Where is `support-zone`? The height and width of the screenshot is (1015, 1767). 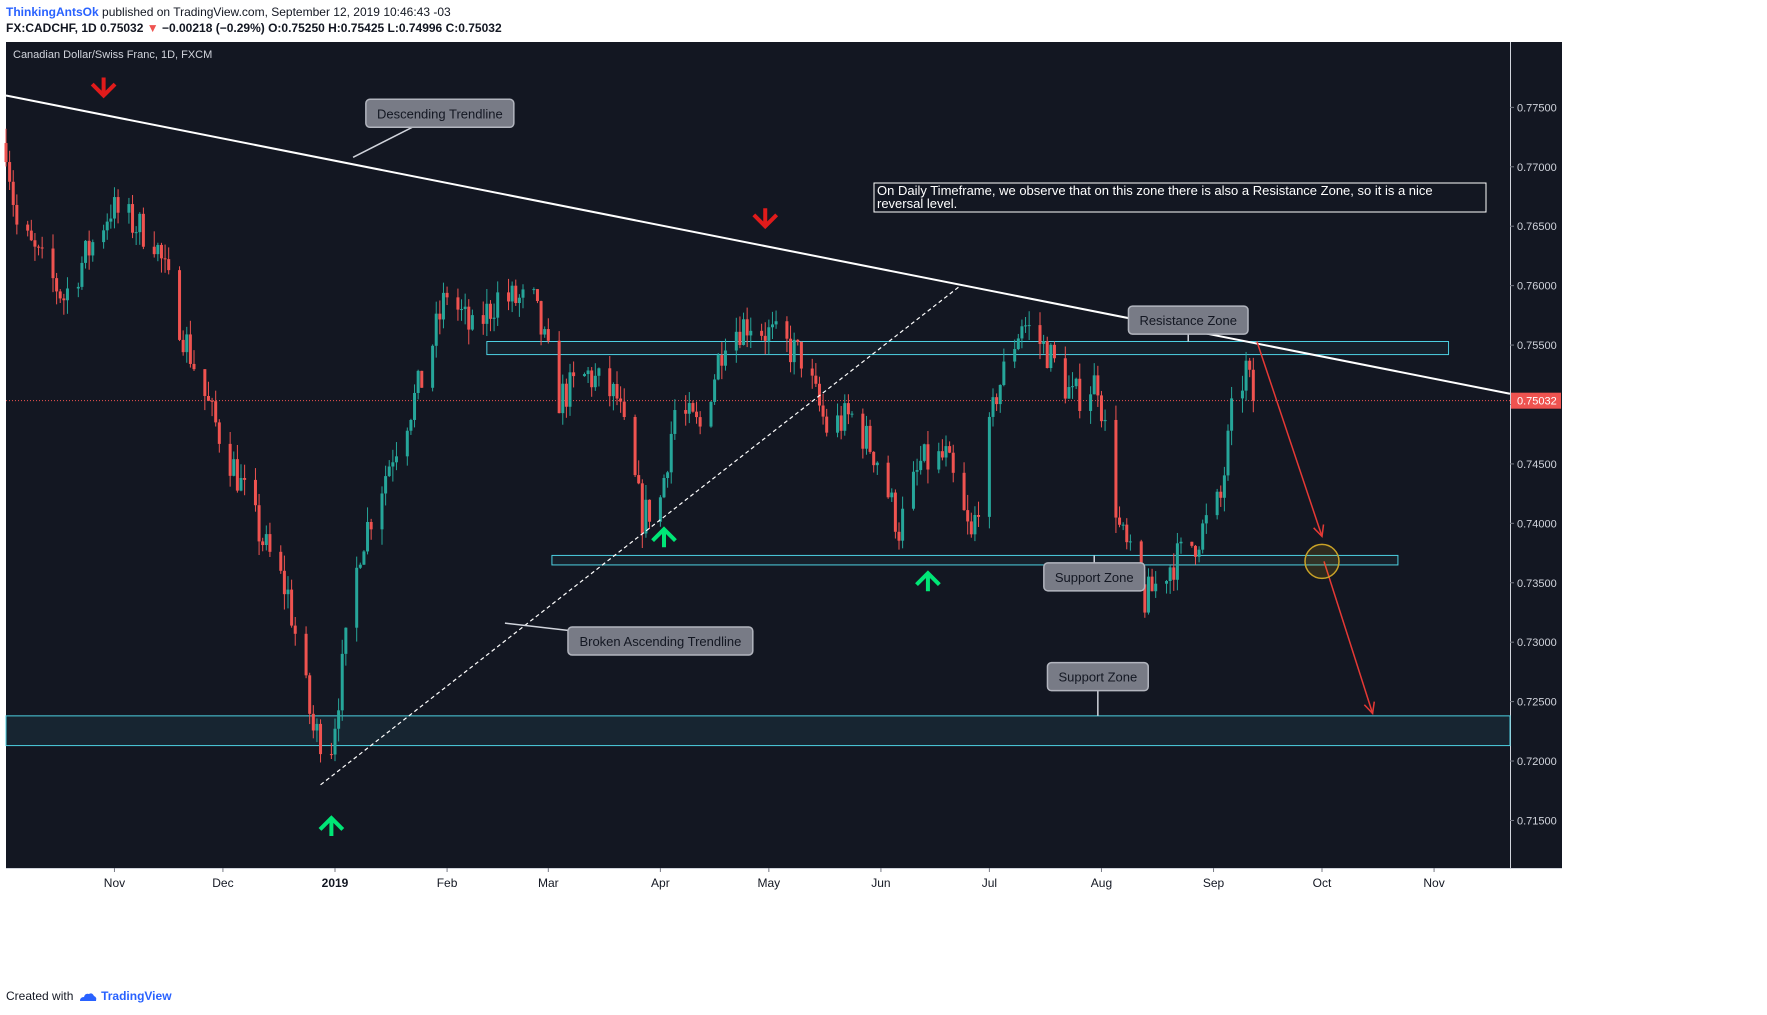
support-zone is located at coordinates (975, 560).